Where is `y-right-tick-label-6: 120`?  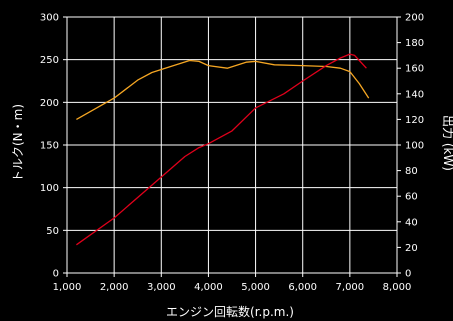 y-right-tick-label-6: 120 is located at coordinates (414, 120).